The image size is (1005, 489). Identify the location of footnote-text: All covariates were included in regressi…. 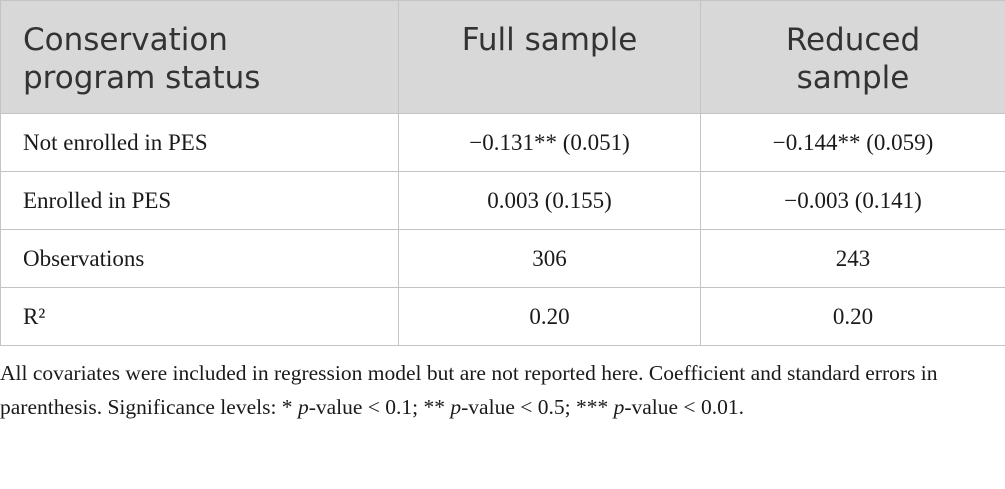
(469, 390).